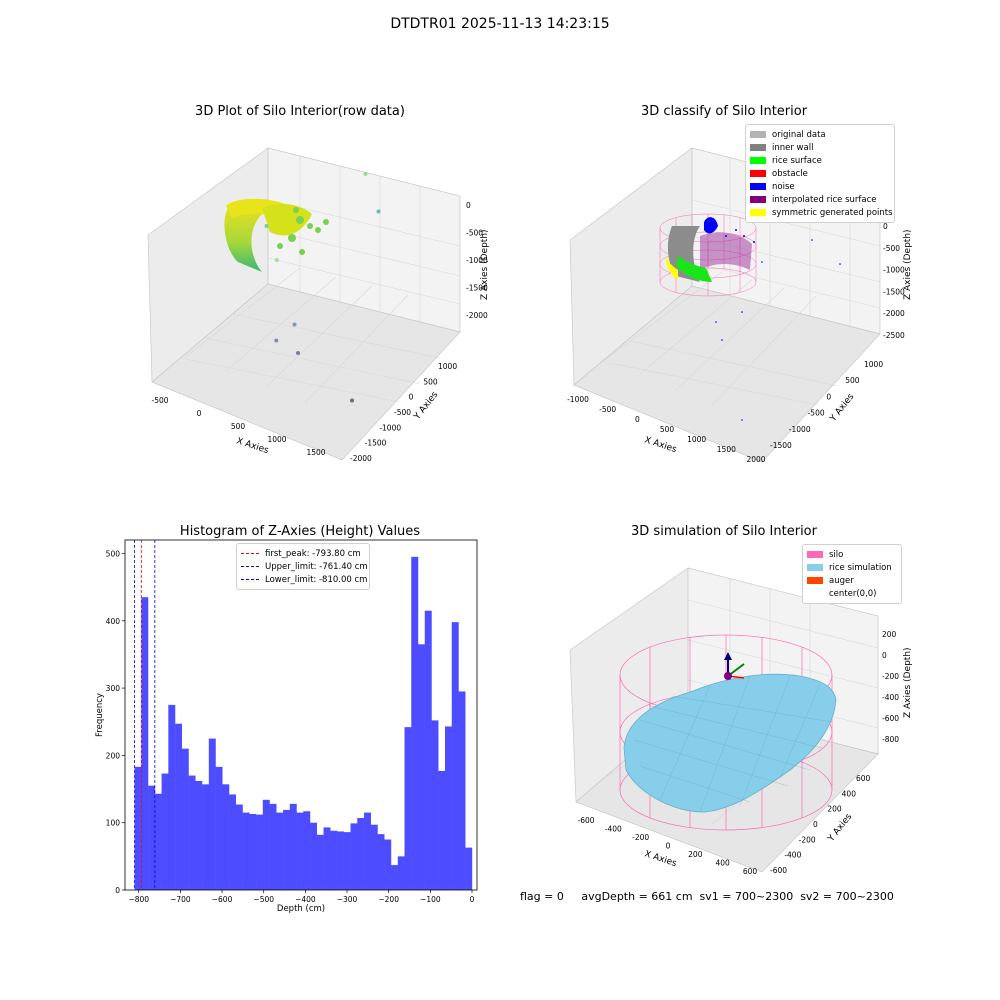 The image size is (1000, 1000). Describe the element at coordinates (238, 426) in the screenshot. I see `p1-x-ticks: -500 0 500 1000 1500` at that location.